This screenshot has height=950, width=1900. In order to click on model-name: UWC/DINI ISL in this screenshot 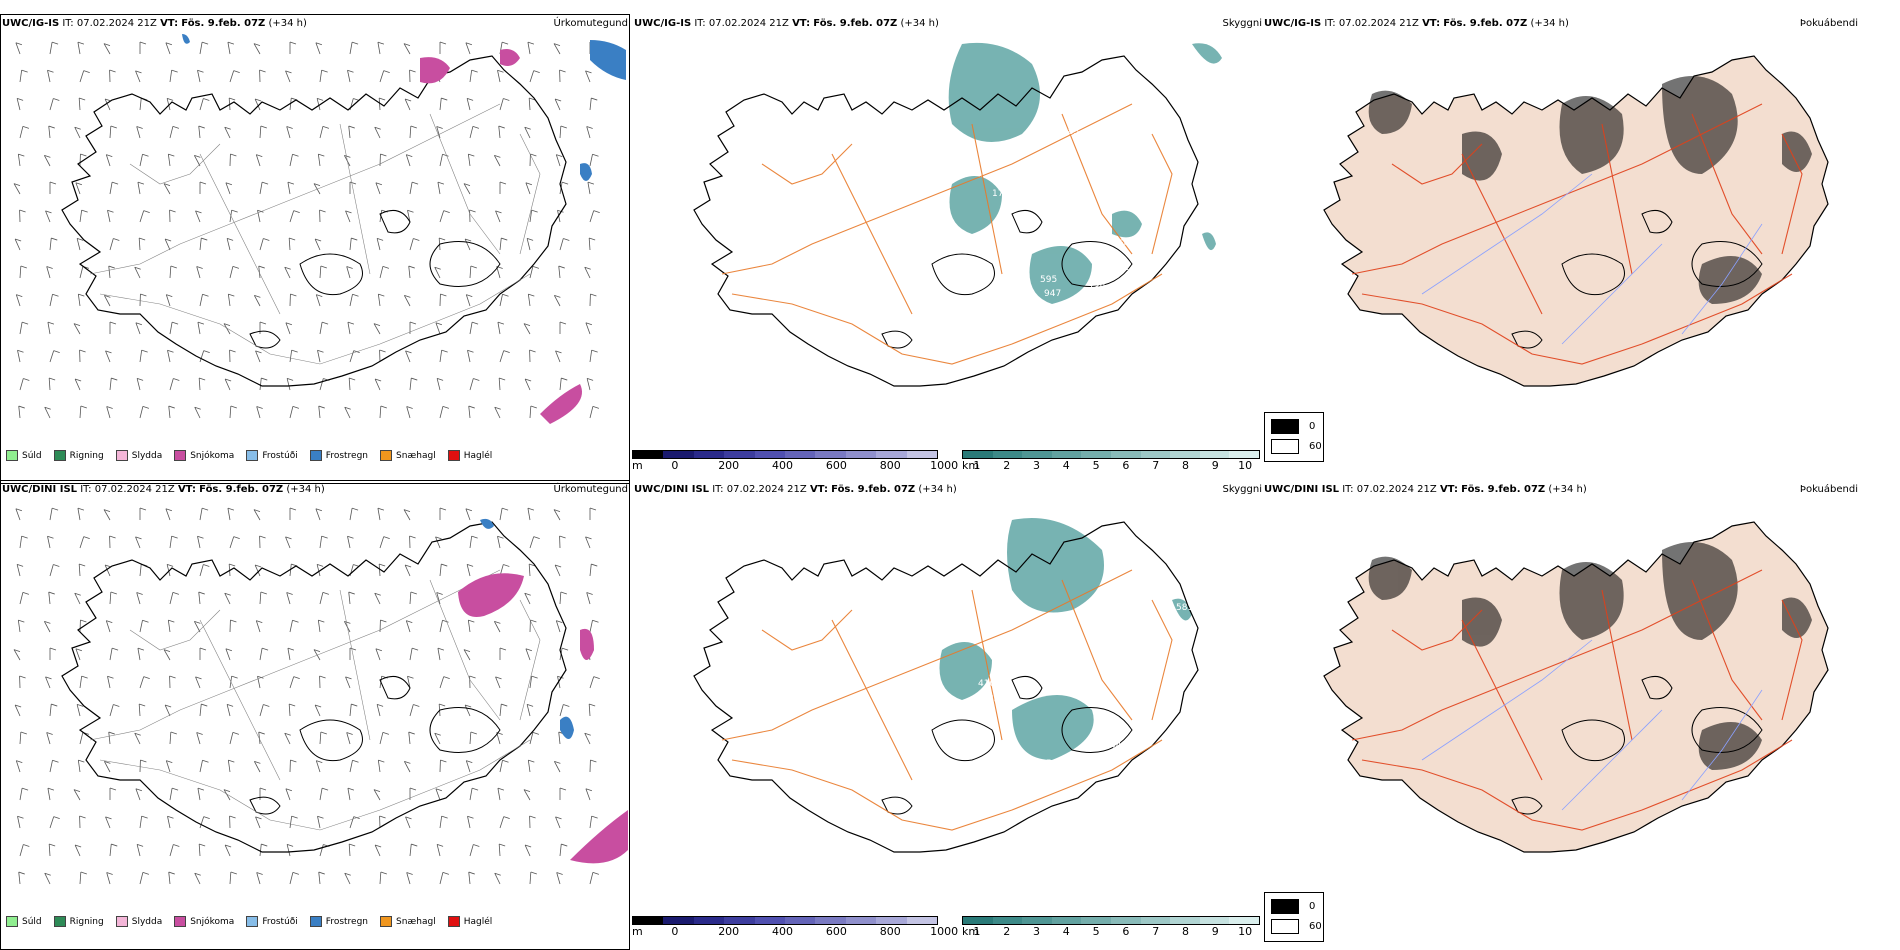, I will do `click(40, 489)`.